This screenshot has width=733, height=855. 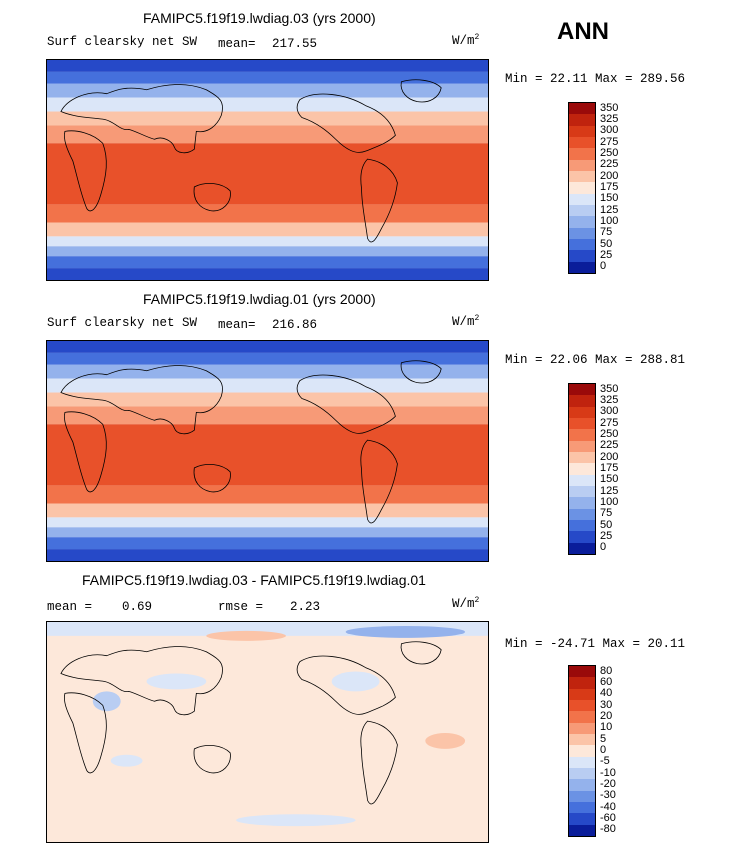 What do you see at coordinates (608, 818) in the screenshot?
I see `colorbar-tick-label: -60` at bounding box center [608, 818].